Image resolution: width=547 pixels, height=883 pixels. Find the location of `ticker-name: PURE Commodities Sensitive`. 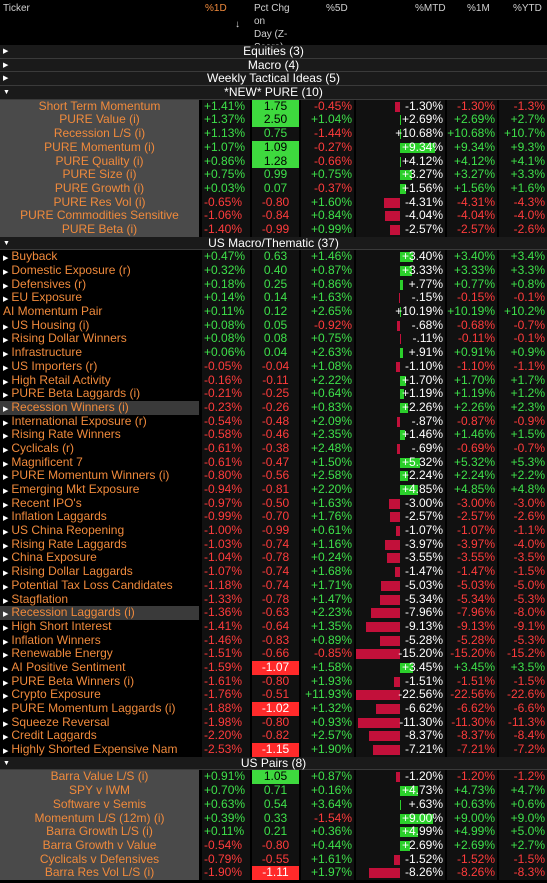

ticker-name: PURE Commodities Sensitive is located at coordinates (99, 216).